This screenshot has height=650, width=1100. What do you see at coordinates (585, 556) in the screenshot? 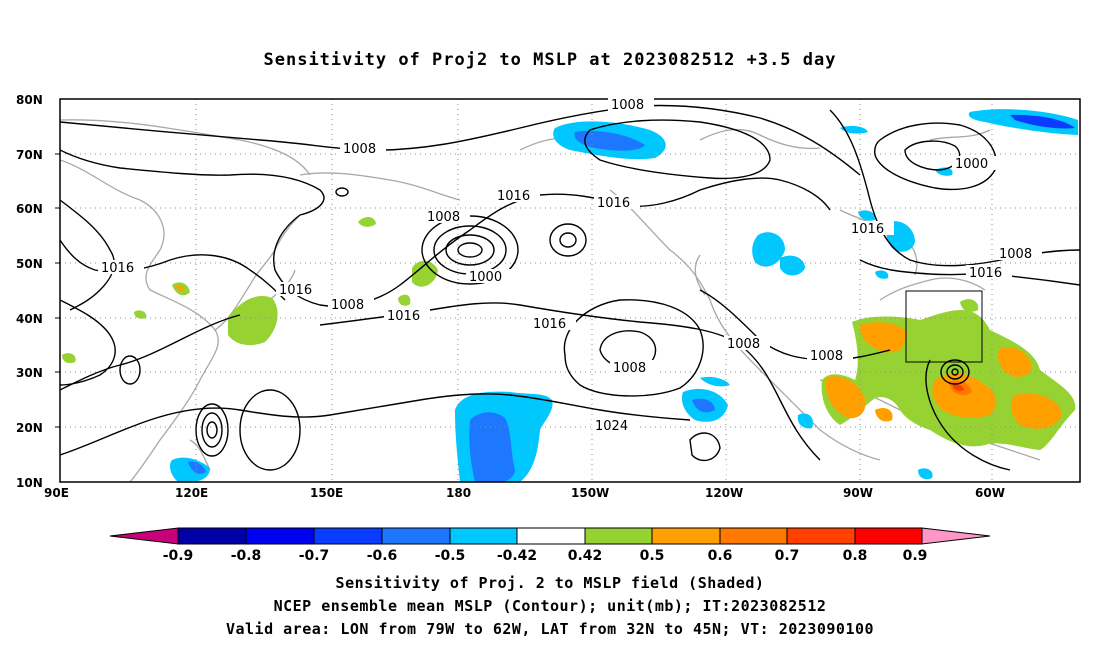
I see `colorbar-label: 0.42` at bounding box center [585, 556].